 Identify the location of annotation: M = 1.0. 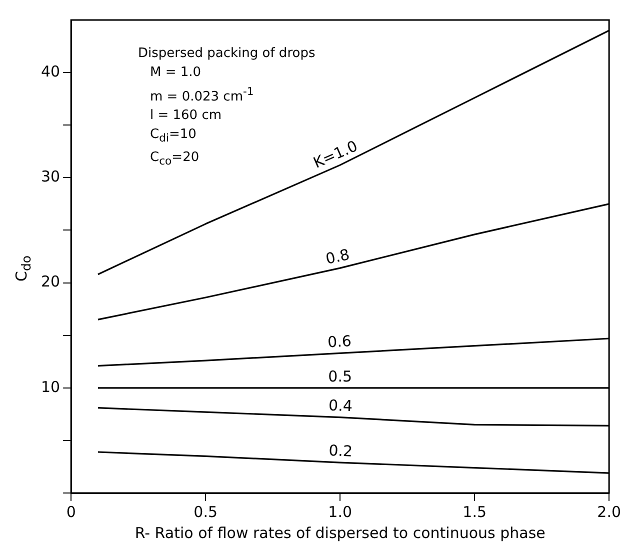
(175, 73).